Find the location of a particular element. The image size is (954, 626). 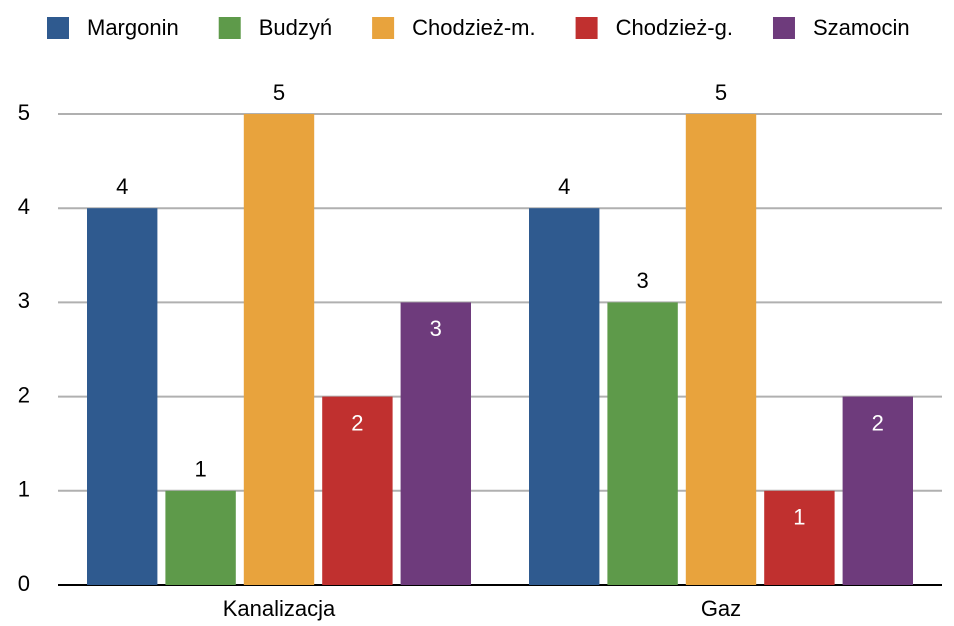

x-tick-label: Gaz is located at coordinates (721, 608).